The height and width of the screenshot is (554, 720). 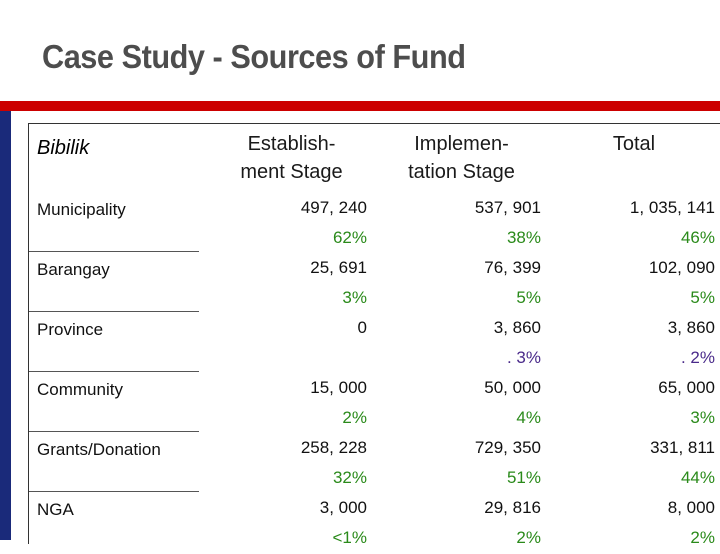 What do you see at coordinates (73, 269) in the screenshot?
I see `row-label: Barangay` at bounding box center [73, 269].